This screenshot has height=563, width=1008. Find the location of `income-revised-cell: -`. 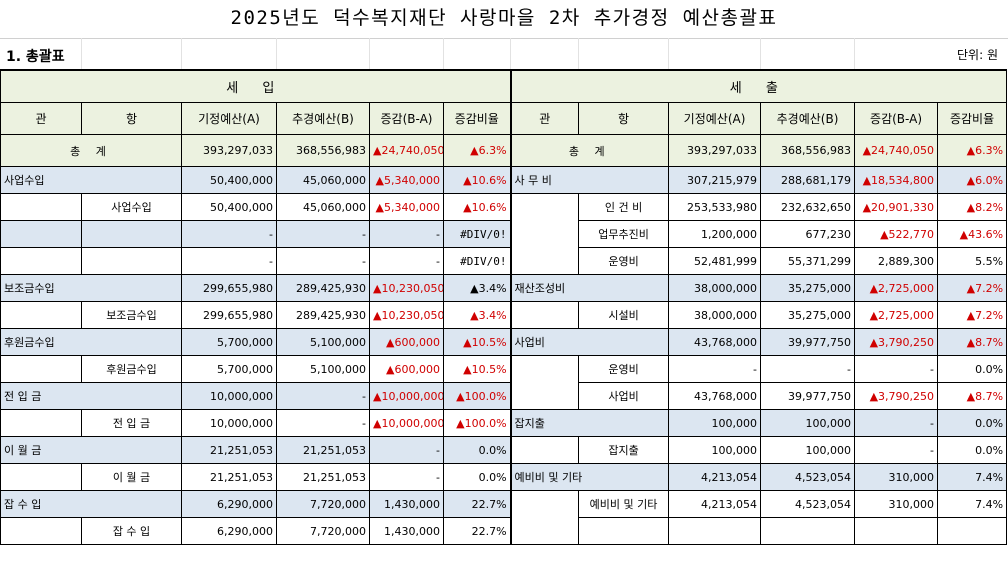

income-revised-cell: - is located at coordinates (323, 396).